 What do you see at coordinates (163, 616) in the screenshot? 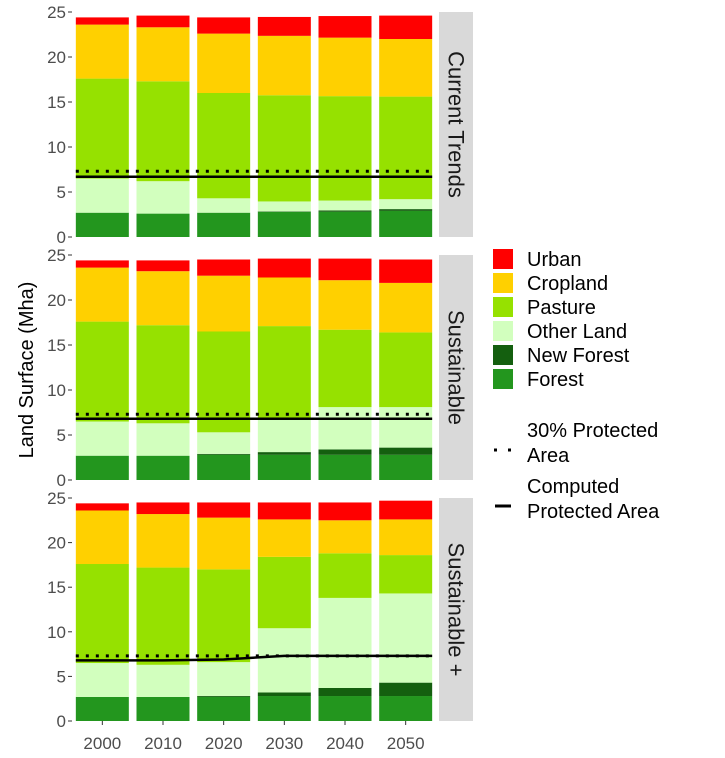
I see `bar-sustainable-2010-pasture` at bounding box center [163, 616].